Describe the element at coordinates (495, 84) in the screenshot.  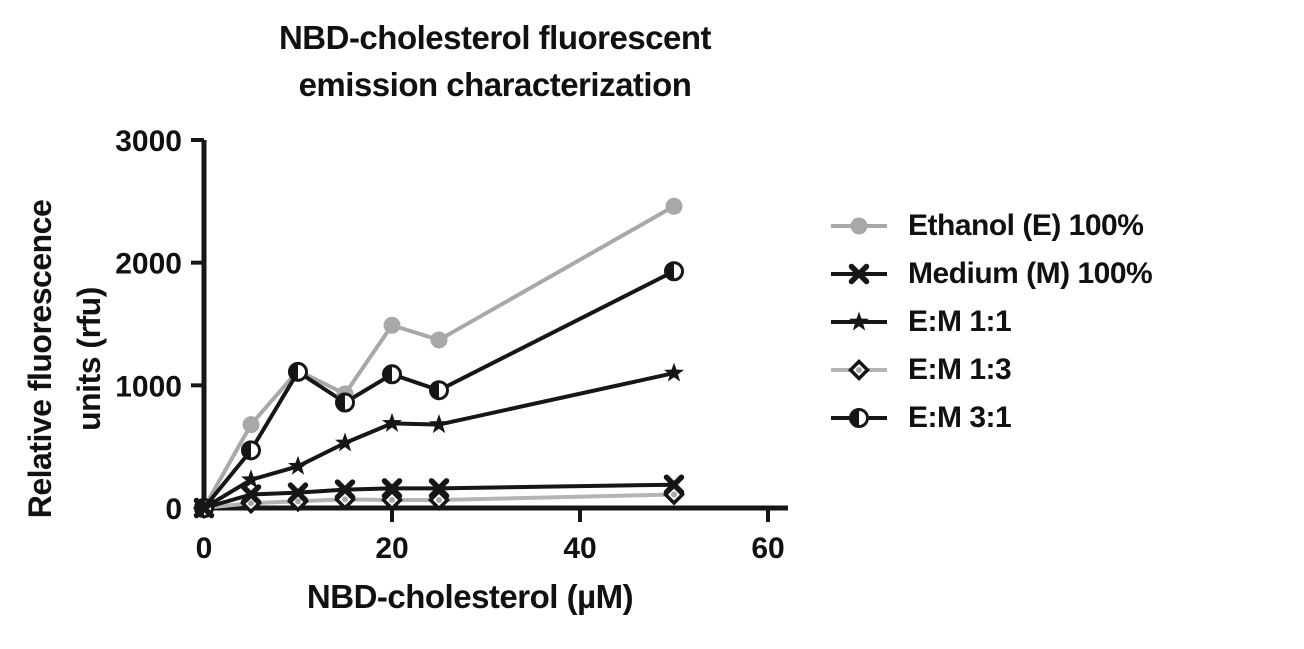
I see `chart-title-line2: emission characterization` at that location.